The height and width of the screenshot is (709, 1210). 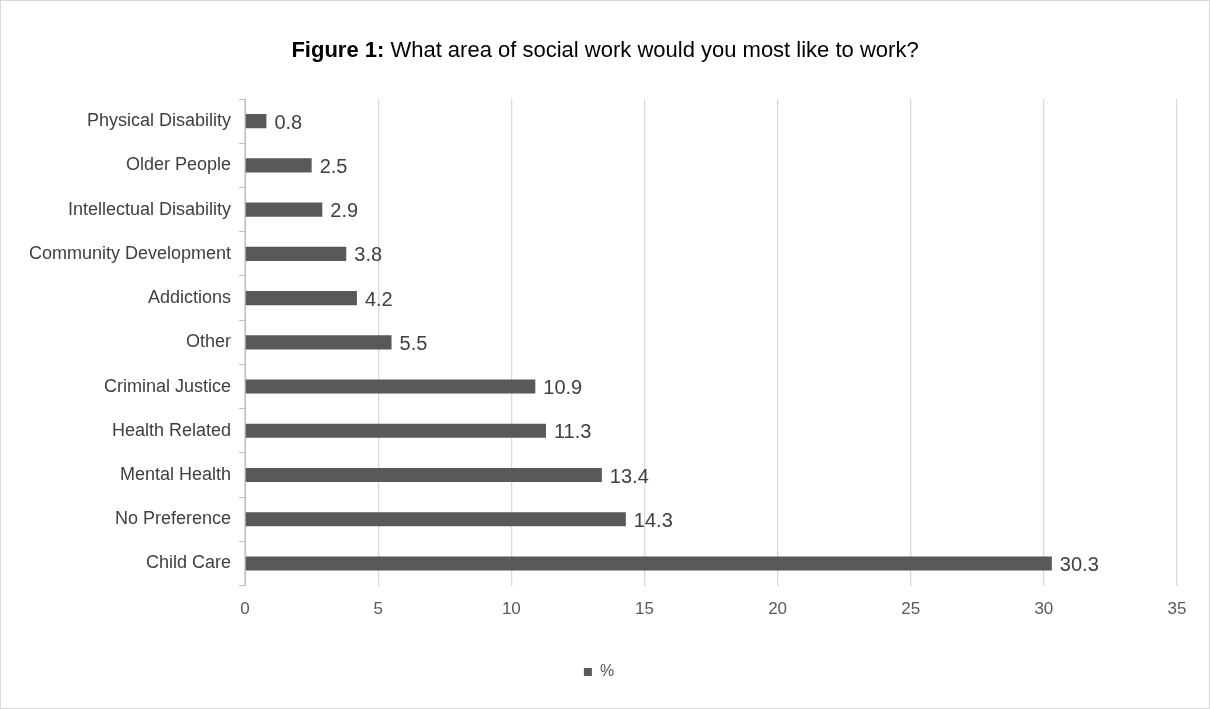 I want to click on x-tick-label: 15, so click(x=644, y=609).